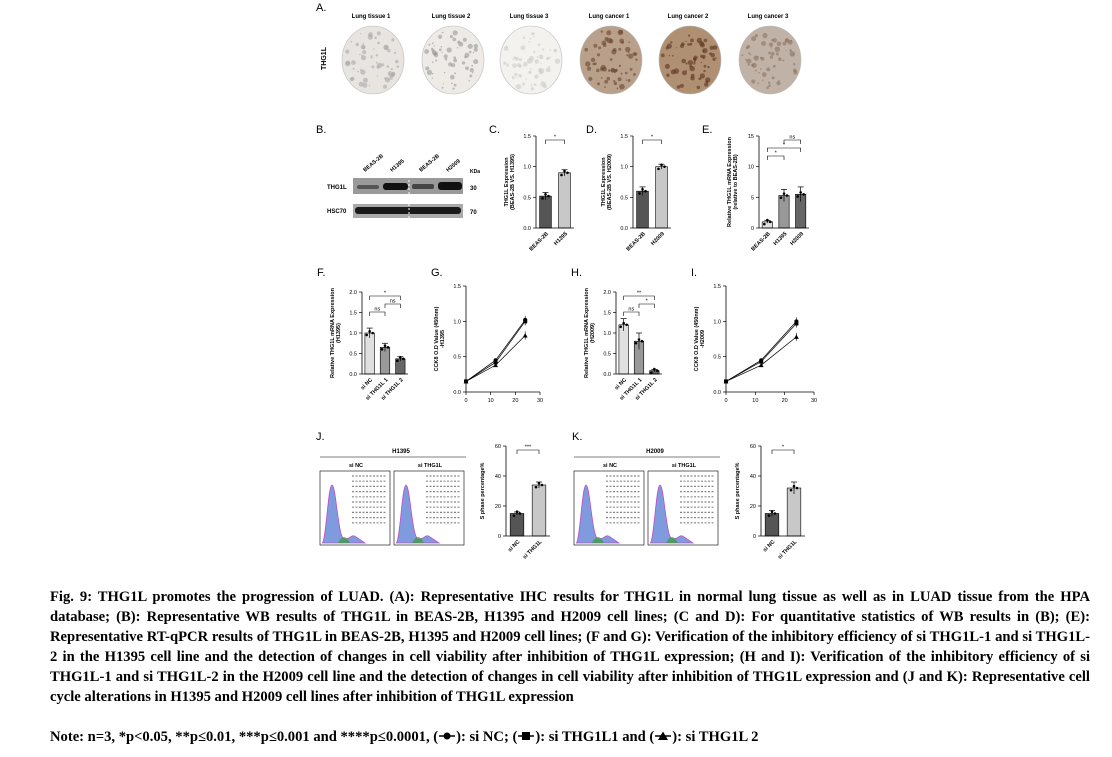 This screenshot has height=757, width=1112. Describe the element at coordinates (715, 737) in the screenshot. I see `note-l2: ): si THG1L 2` at that location.